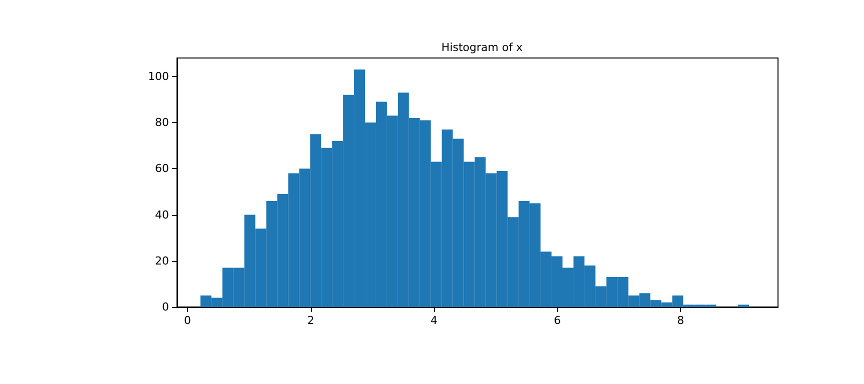 This screenshot has height=384, width=864. Describe the element at coordinates (434, 320) in the screenshot. I see `x-tick-label: 4` at that location.